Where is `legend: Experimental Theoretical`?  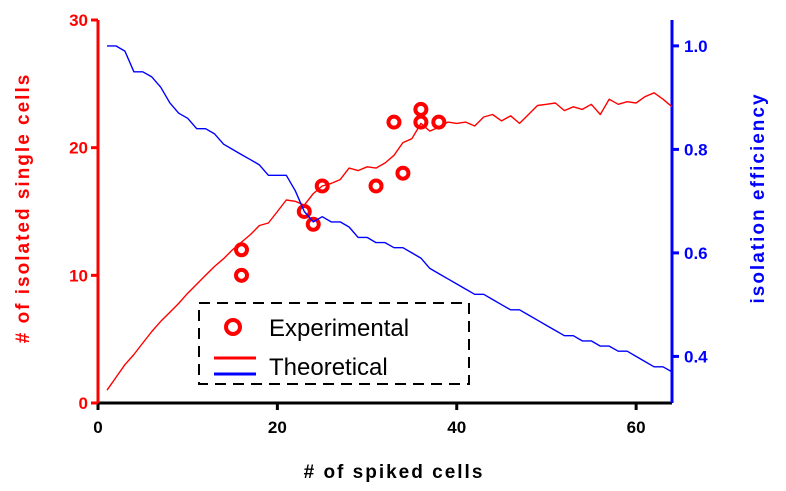 legend: Experimental Theoretical is located at coordinates (334, 343).